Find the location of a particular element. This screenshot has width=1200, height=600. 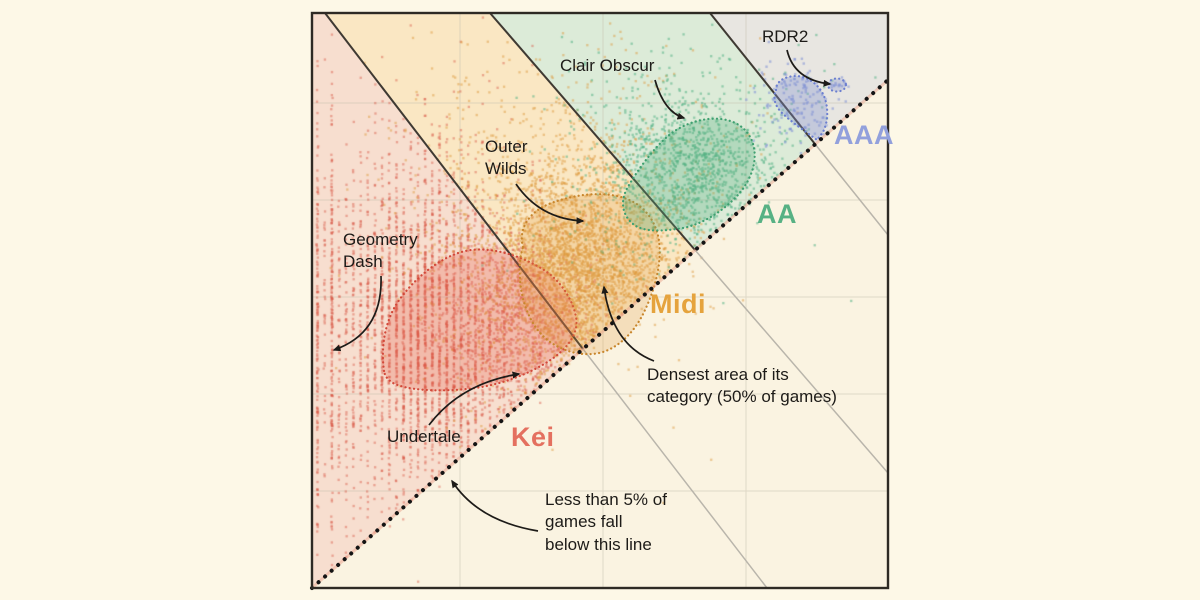

geometry-dash-label-line1: Geometry is located at coordinates (380, 239).